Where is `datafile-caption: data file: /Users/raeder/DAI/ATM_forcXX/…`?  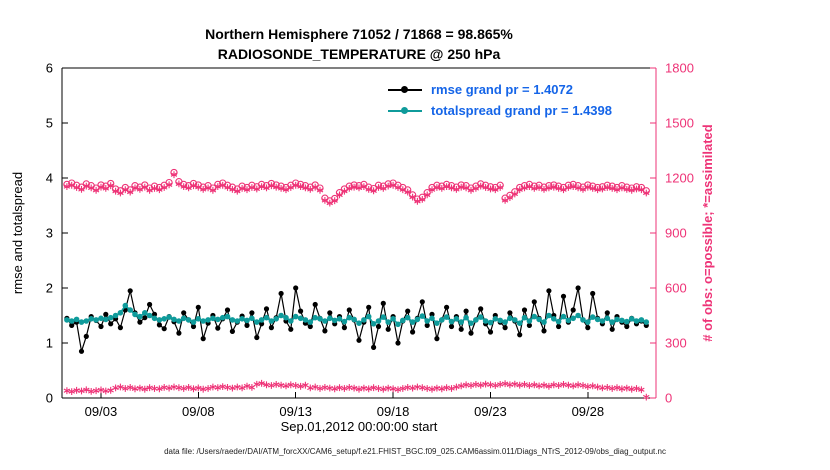
datafile-caption: data file: /Users/raeder/DAI/ATM_forcXX/… is located at coordinates (415, 451).